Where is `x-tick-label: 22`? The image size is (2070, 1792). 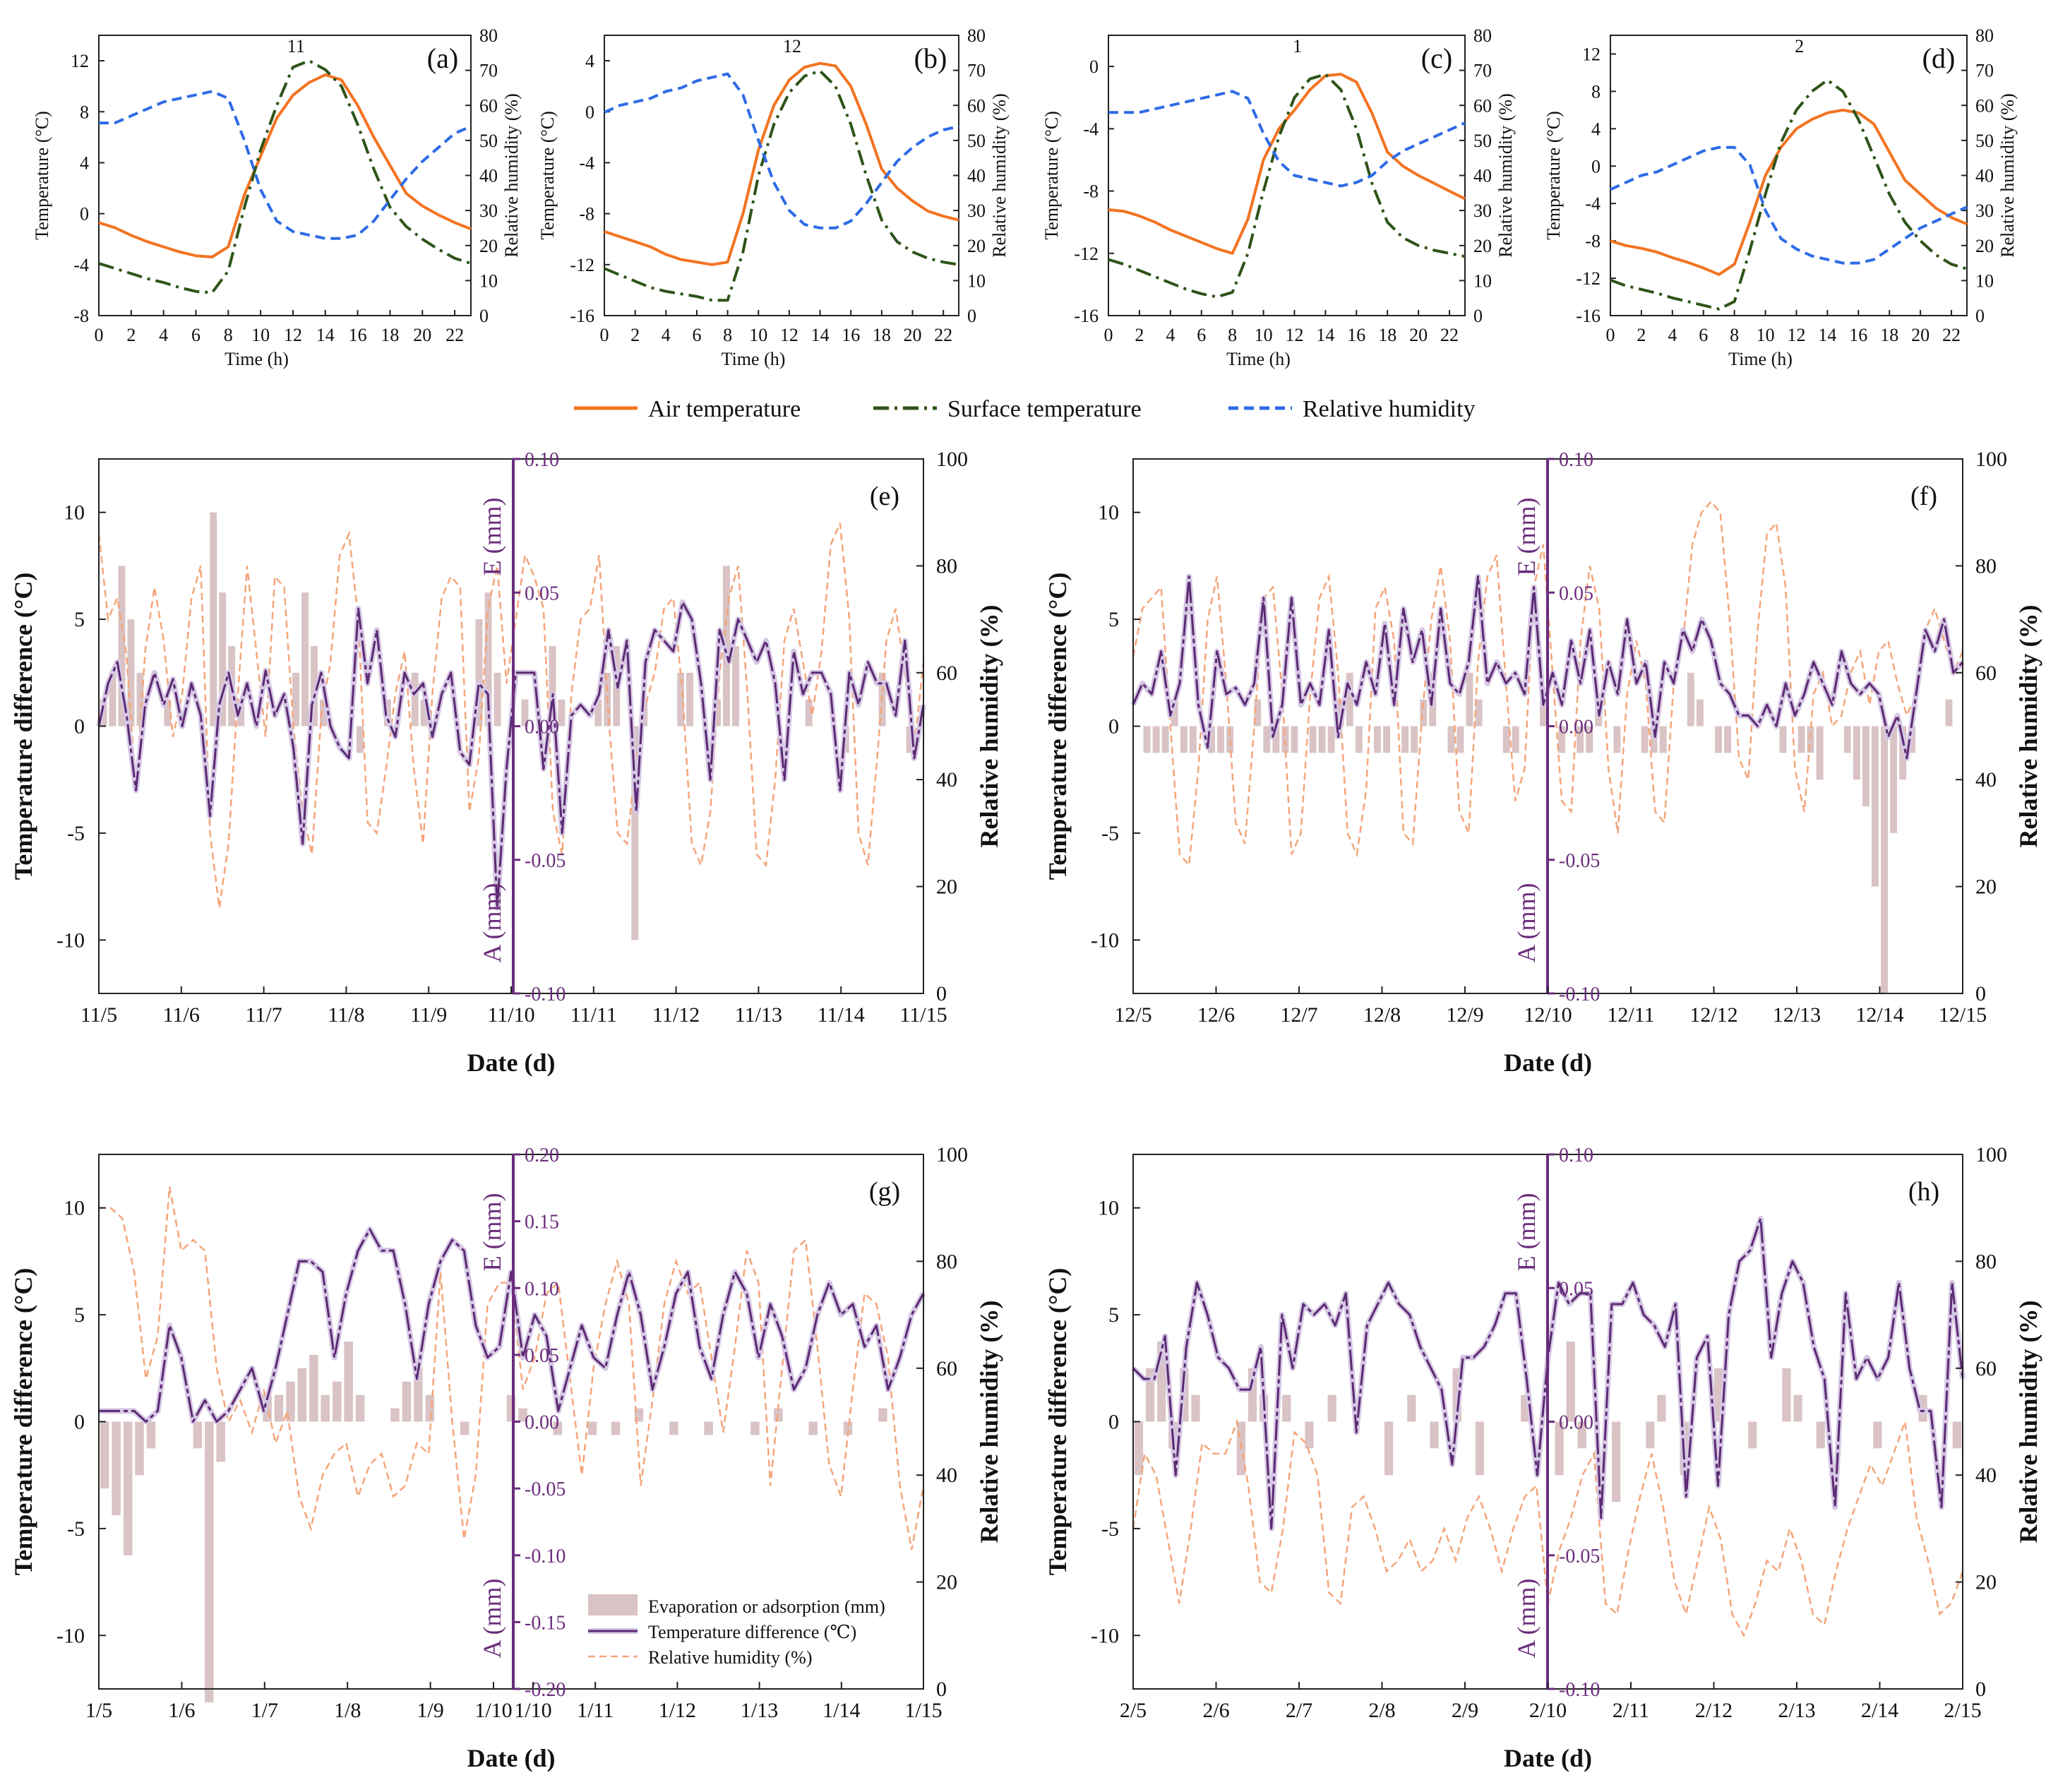 x-tick-label: 22 is located at coordinates (1951, 335).